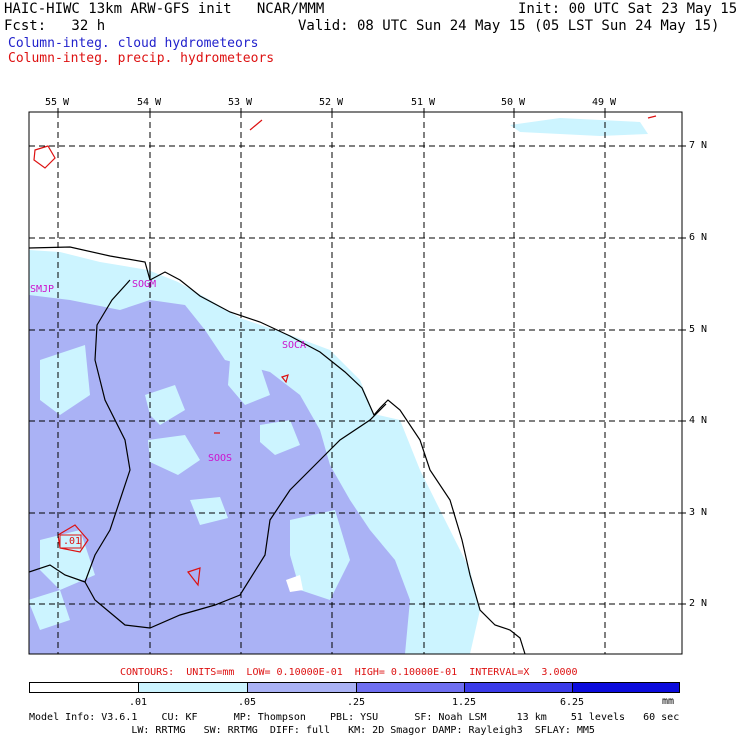 Image resolution: width=740 pixels, height=740 pixels. Describe the element at coordinates (698, 603) in the screenshot. I see `lat-label-2n: 2 N` at that location.